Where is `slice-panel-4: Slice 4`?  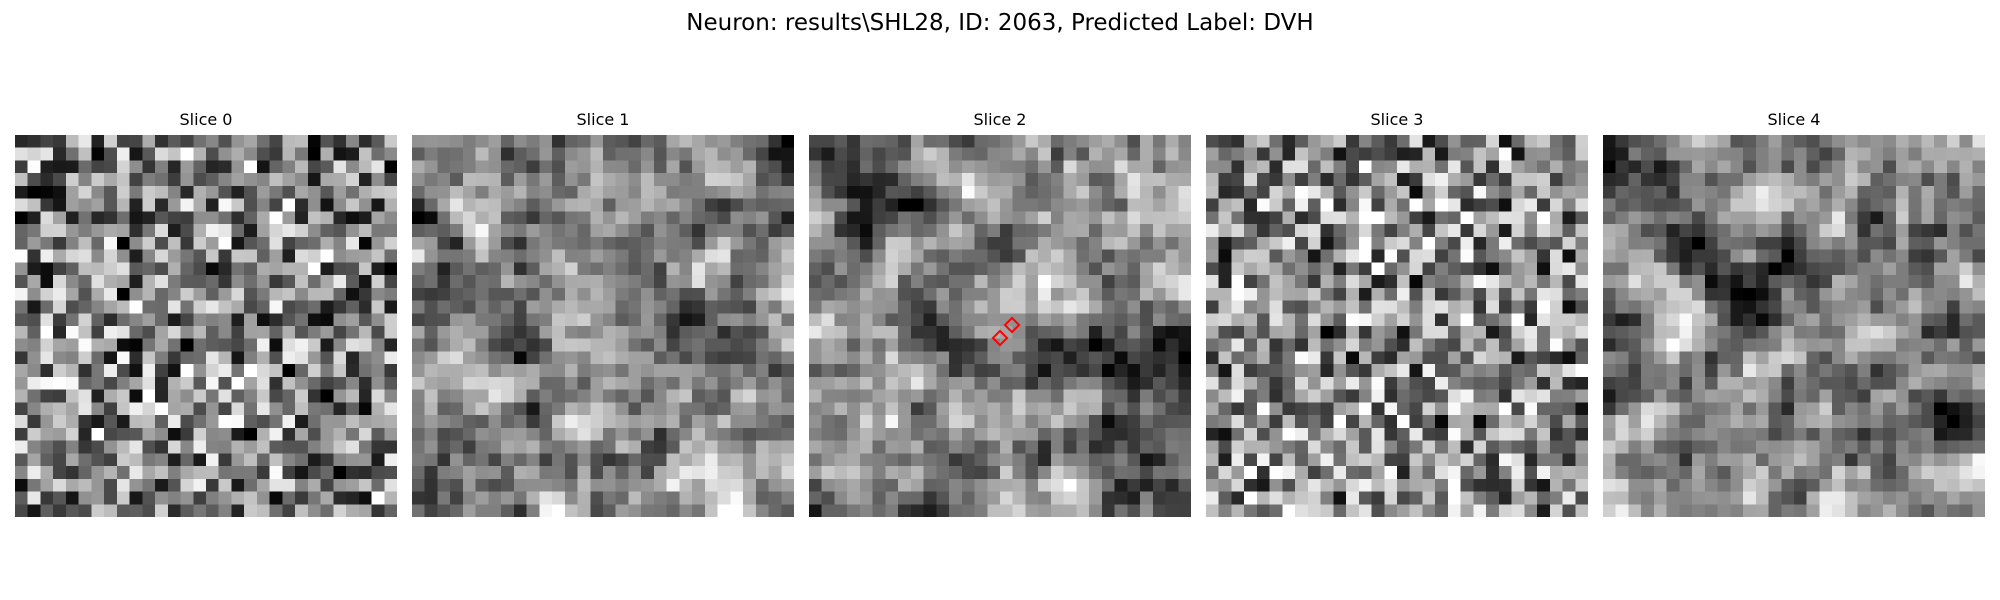
slice-panel-4: Slice 4 is located at coordinates (1794, 312).